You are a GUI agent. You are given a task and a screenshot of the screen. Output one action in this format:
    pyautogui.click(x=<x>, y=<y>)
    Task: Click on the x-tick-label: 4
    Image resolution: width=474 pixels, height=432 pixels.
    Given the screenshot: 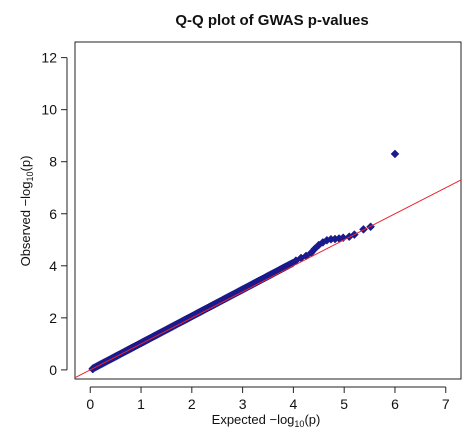 What is the action you would take?
    pyautogui.click(x=293, y=404)
    